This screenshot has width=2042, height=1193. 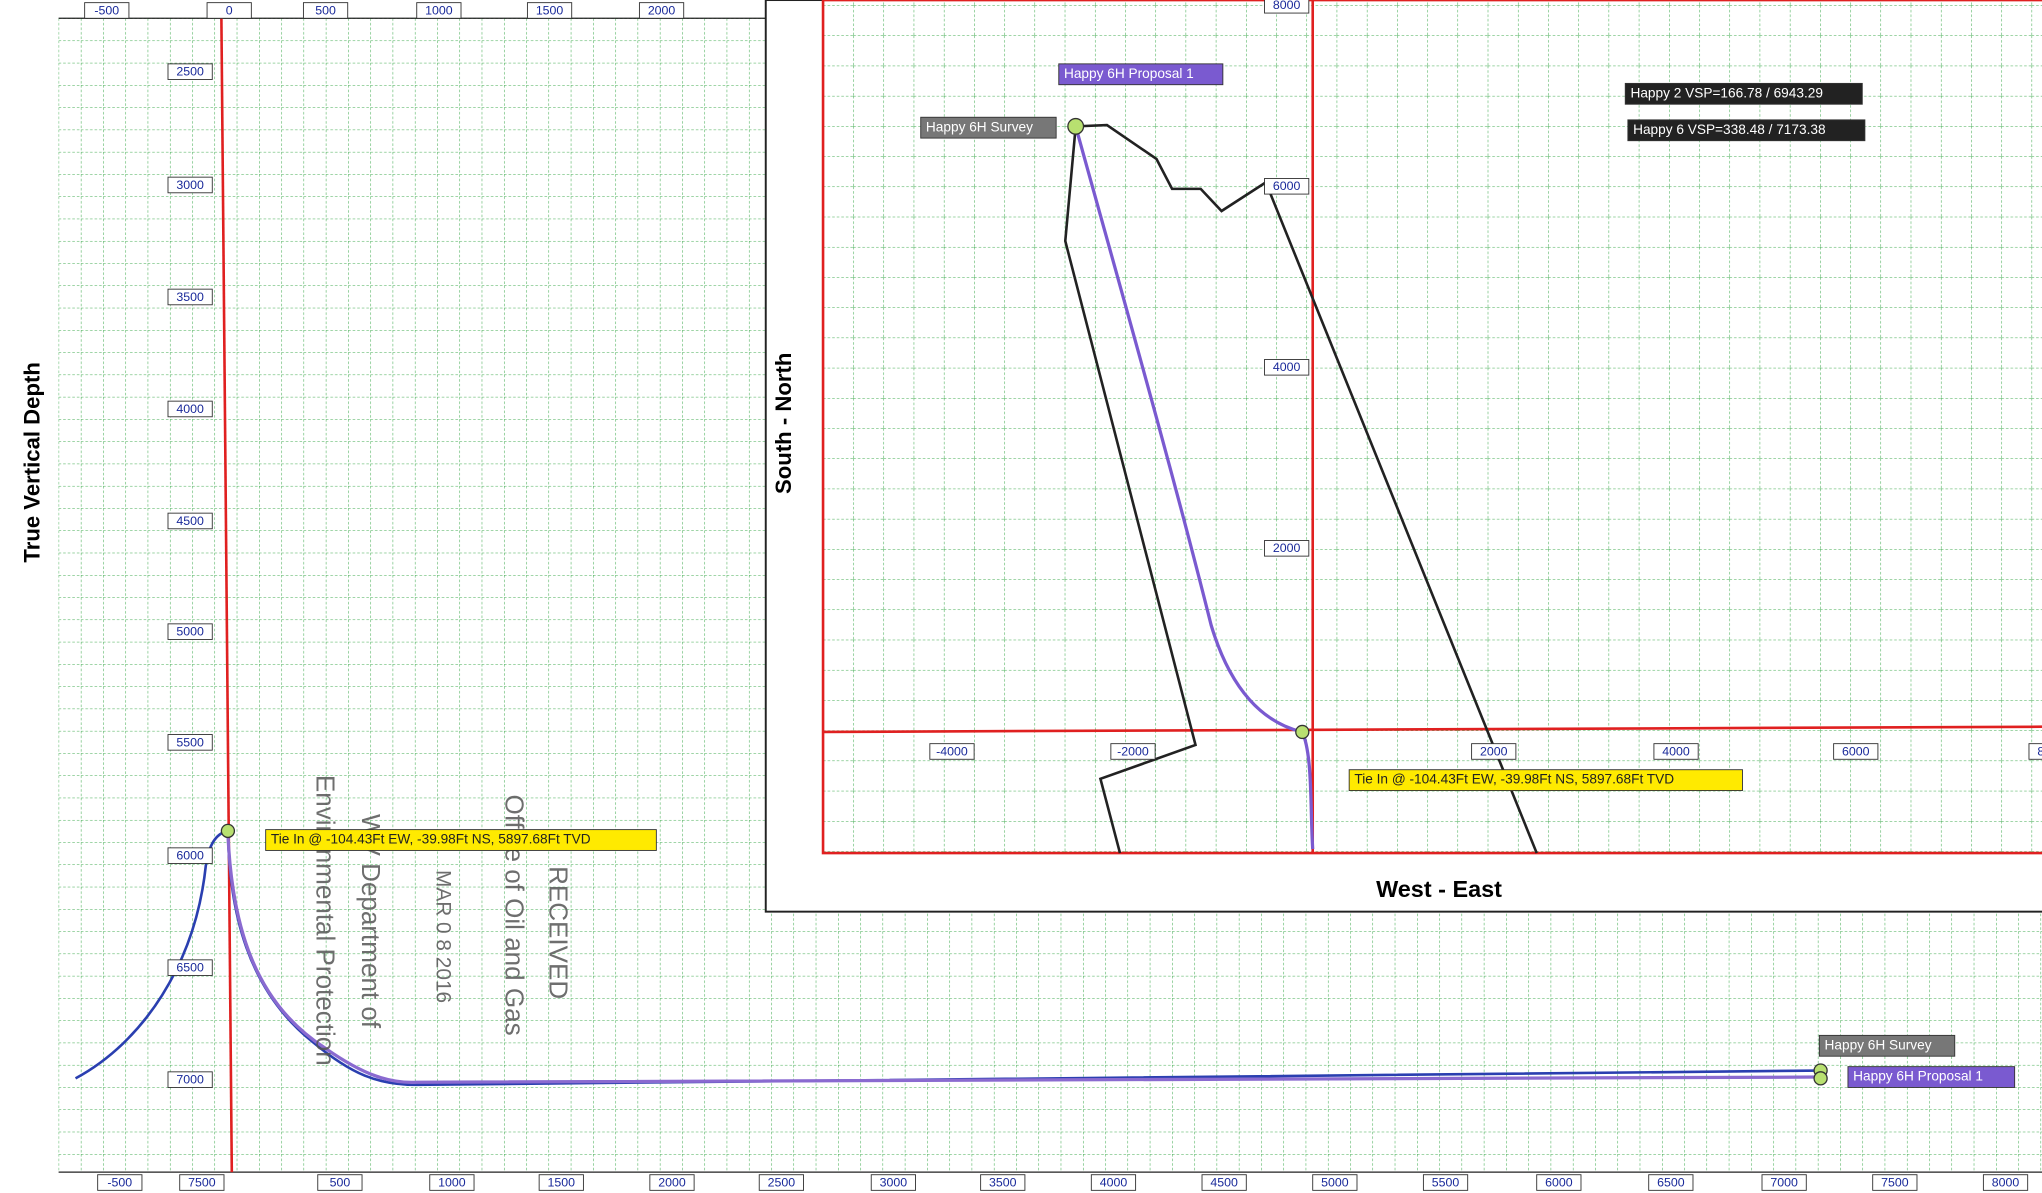 What do you see at coordinates (1820, 1078) in the screenshot?
I see `end-point` at bounding box center [1820, 1078].